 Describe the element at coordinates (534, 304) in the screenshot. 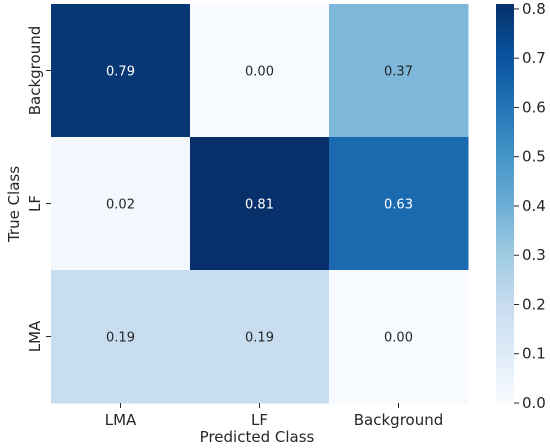

I see `colorbar-tick-label: 0.2` at that location.